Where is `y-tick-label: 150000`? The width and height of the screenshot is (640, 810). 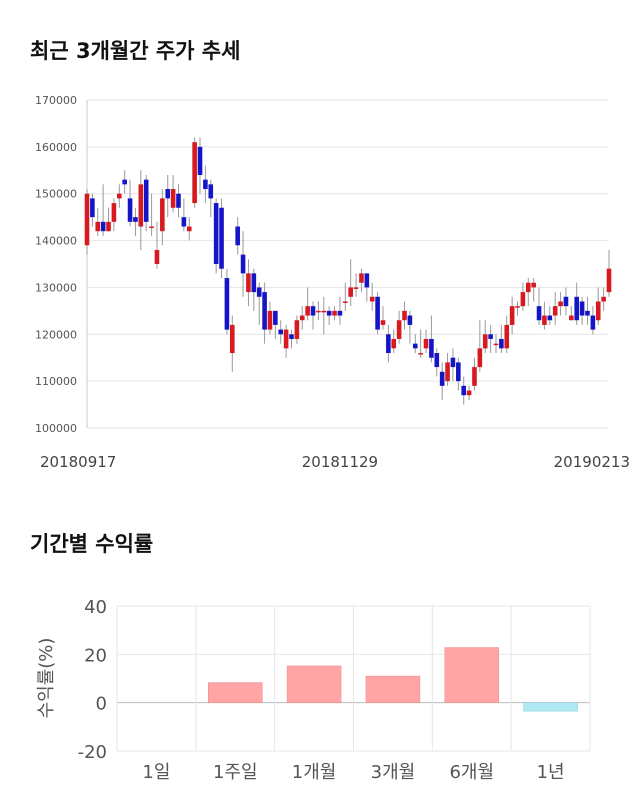
y-tick-label: 150000 is located at coordinates (56, 194).